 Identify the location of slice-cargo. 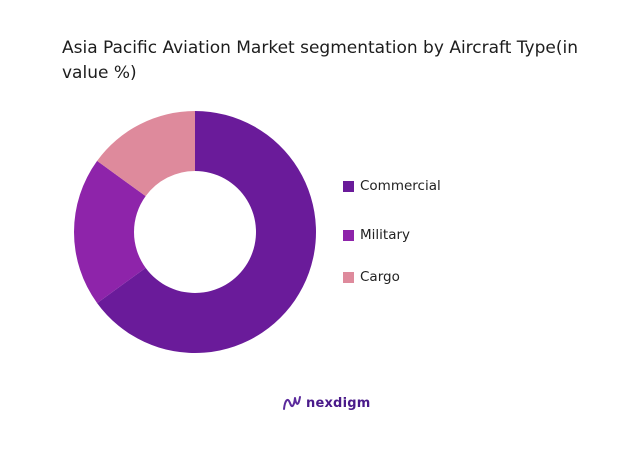
(146, 154).